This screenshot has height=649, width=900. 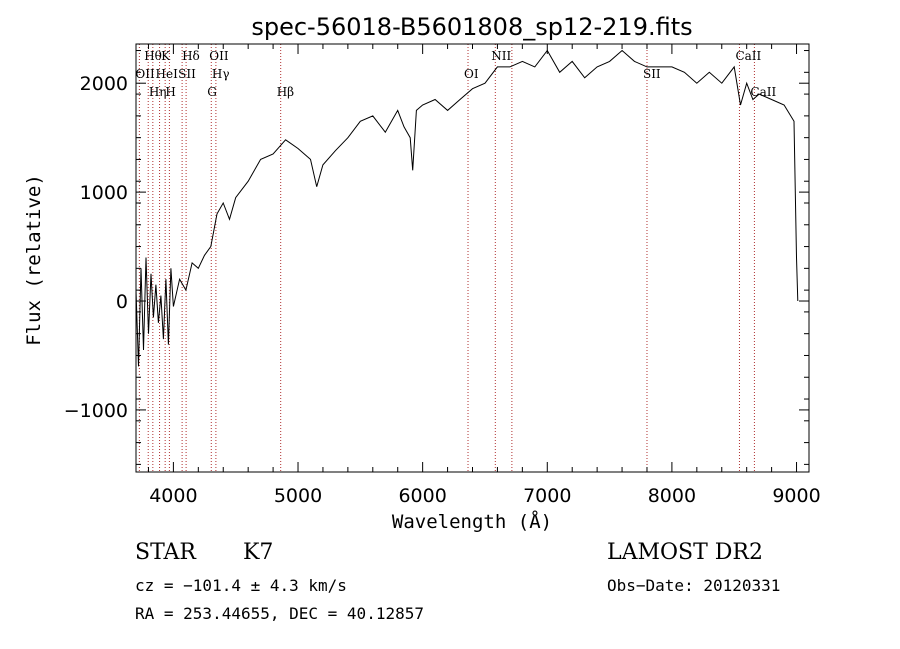 I want to click on observation-date: Obs−Date: 20120331, so click(x=694, y=585).